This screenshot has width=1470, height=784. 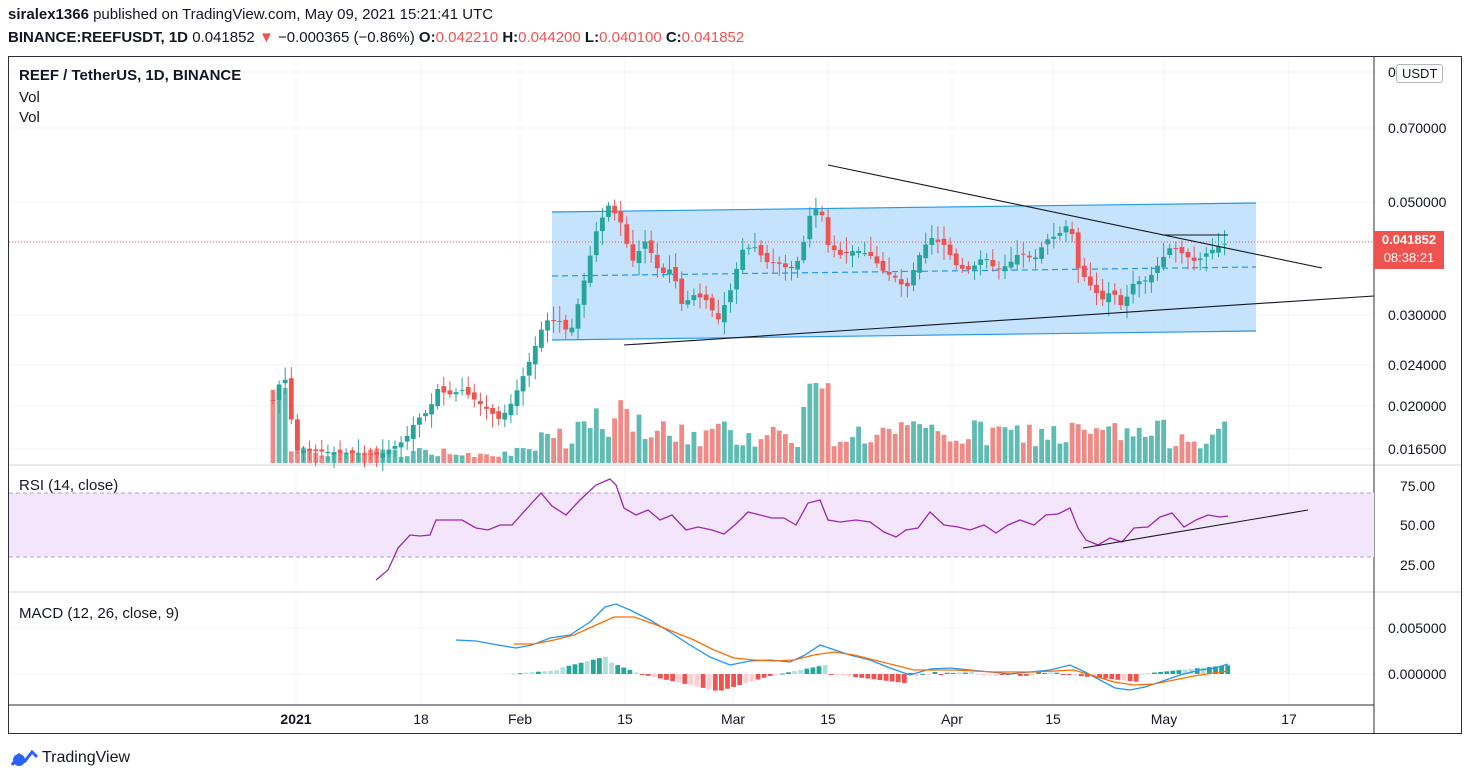 What do you see at coordinates (223, 37) in the screenshot?
I see `last-price: 0.041852` at bounding box center [223, 37].